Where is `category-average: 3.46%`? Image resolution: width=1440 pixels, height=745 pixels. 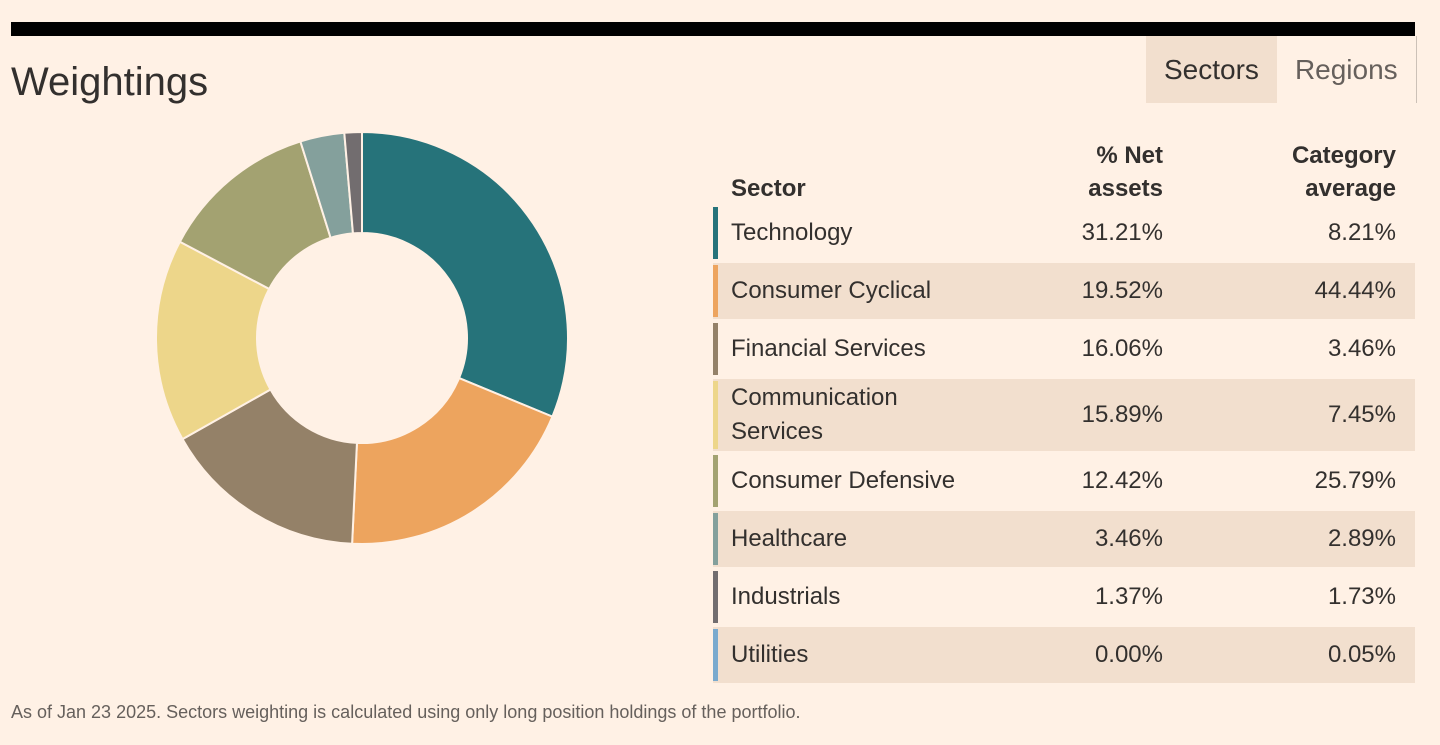 category-average: 3.46% is located at coordinates (1361, 348).